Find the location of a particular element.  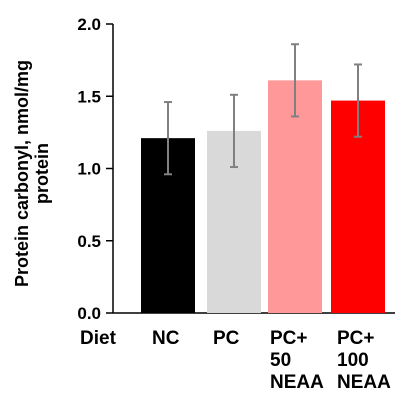

y-axis-label-line: protein is located at coordinates (42, 173).